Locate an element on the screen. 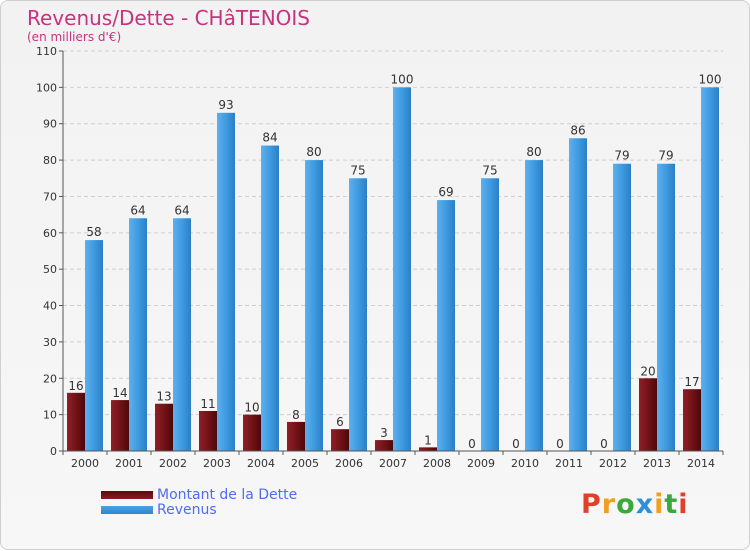 The width and height of the screenshot is (750, 551). y-tick-label: 0 is located at coordinates (53, 451).